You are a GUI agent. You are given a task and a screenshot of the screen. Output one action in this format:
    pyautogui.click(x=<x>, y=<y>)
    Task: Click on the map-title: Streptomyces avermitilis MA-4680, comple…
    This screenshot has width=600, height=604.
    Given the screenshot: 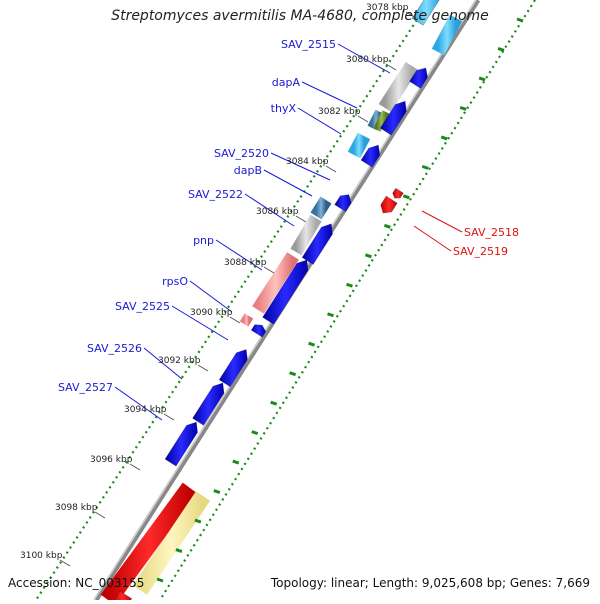 What is the action you would take?
    pyautogui.click(x=300, y=16)
    